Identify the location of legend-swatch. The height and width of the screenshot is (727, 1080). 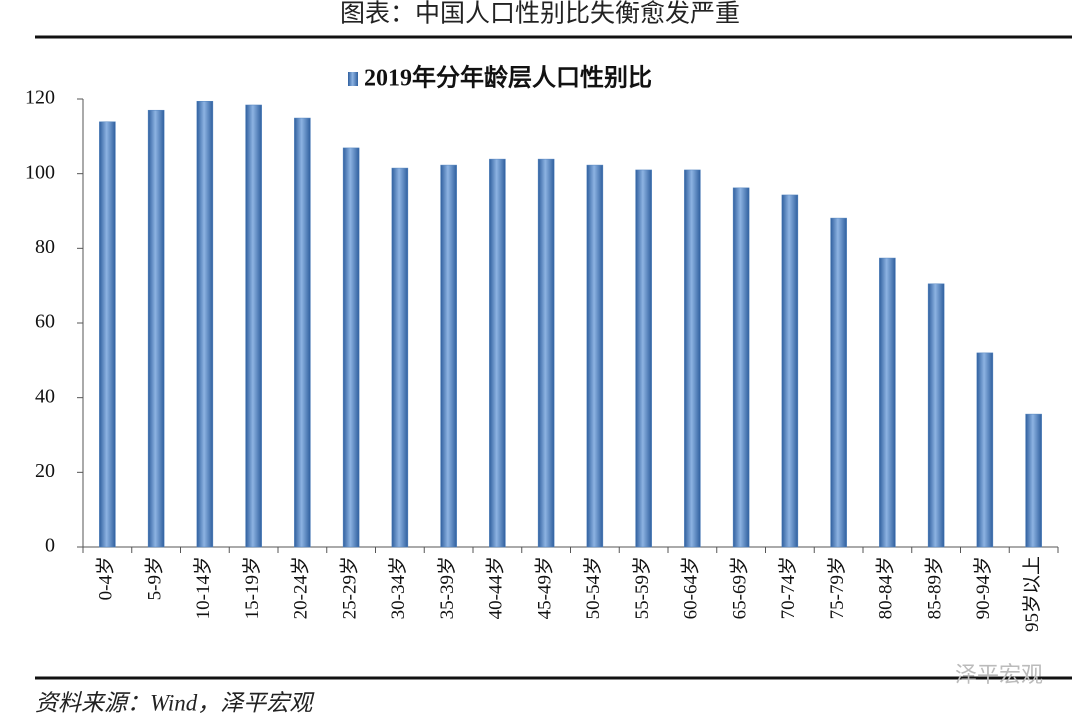
(353, 79).